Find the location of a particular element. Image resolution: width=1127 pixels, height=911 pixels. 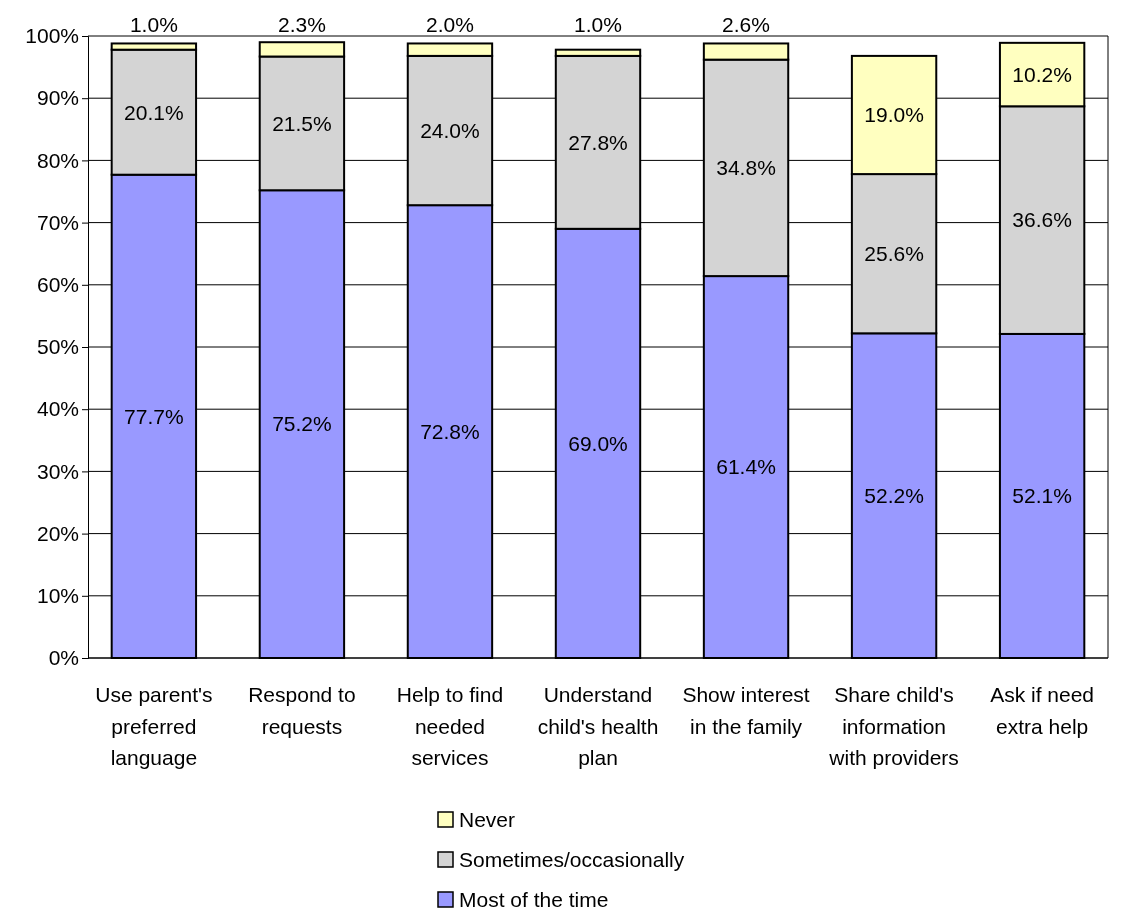

data-label: 10.2% is located at coordinates (1042, 74).